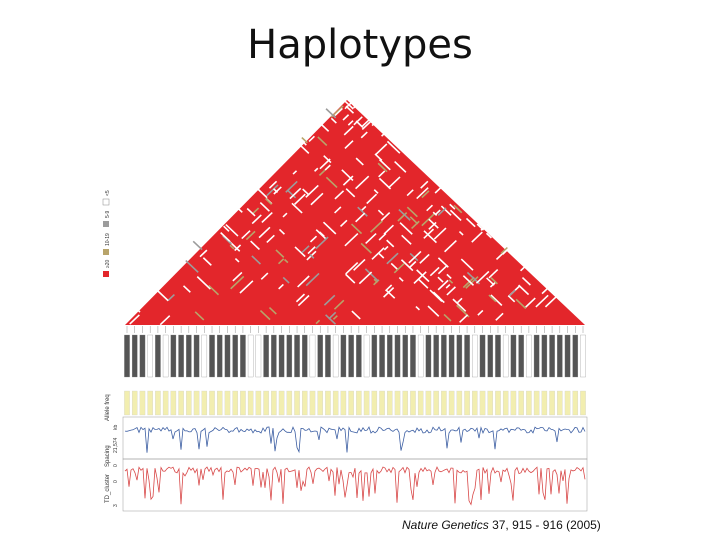  What do you see at coordinates (108, 263) in the screenshot?
I see `legend-label: ≥20` at bounding box center [108, 263].